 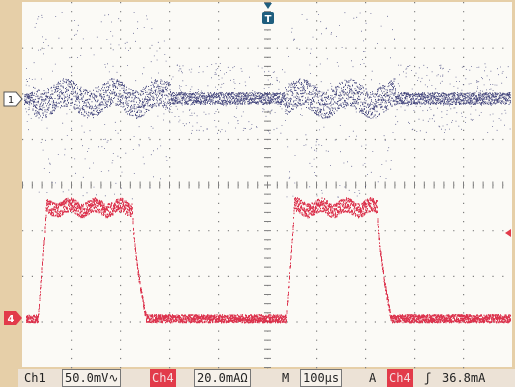 I want to click on ch4-label: Ch4, so click(x=163, y=378).